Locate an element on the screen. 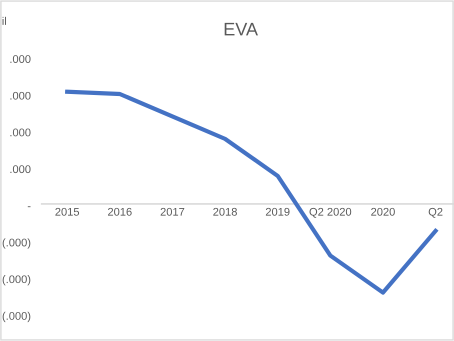 The width and height of the screenshot is (454, 341). x-tick-label: 2015 is located at coordinates (67, 212).